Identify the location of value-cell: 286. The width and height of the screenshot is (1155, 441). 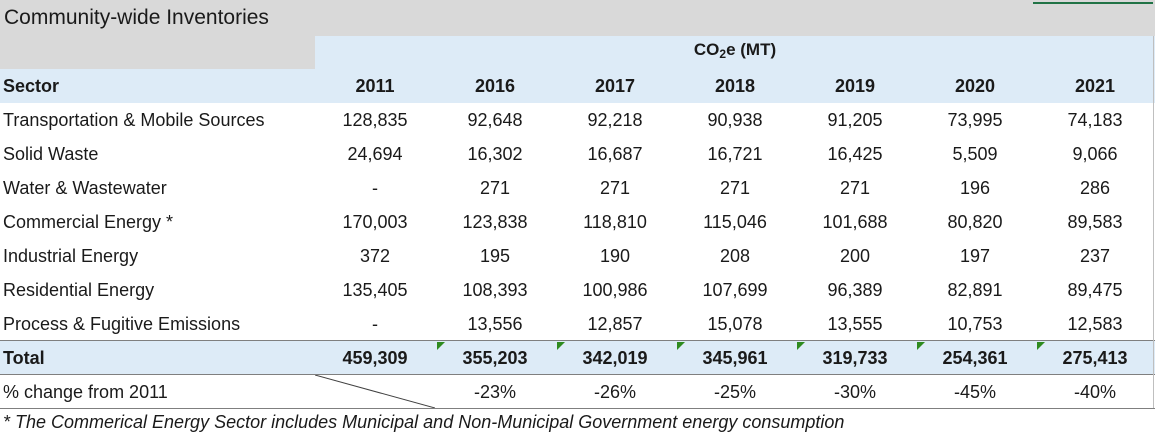
(1095, 188).